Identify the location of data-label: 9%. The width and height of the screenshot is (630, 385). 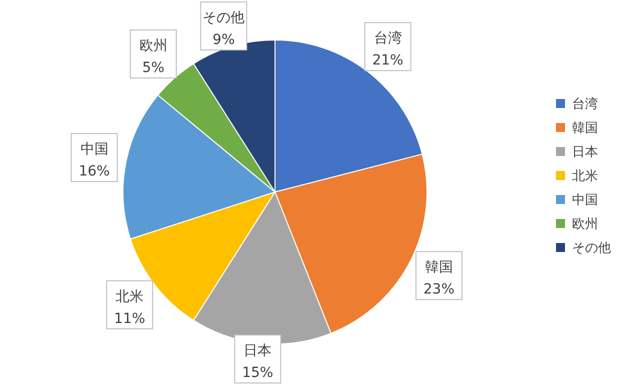
(223, 40).